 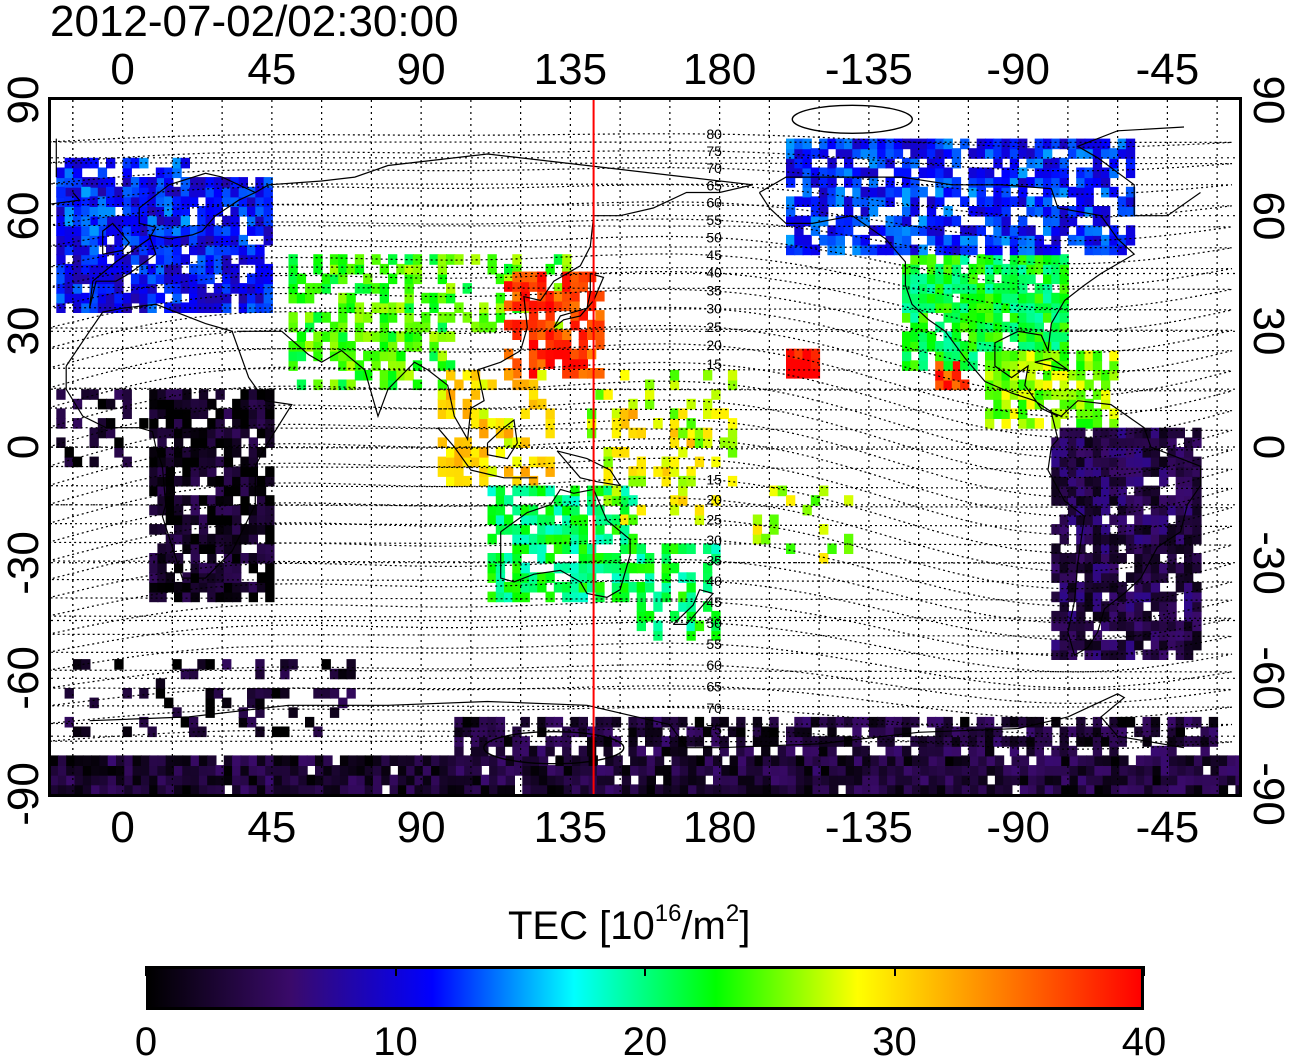 I want to click on colorbar-title: TEC [1016/m2], so click(x=629, y=924).